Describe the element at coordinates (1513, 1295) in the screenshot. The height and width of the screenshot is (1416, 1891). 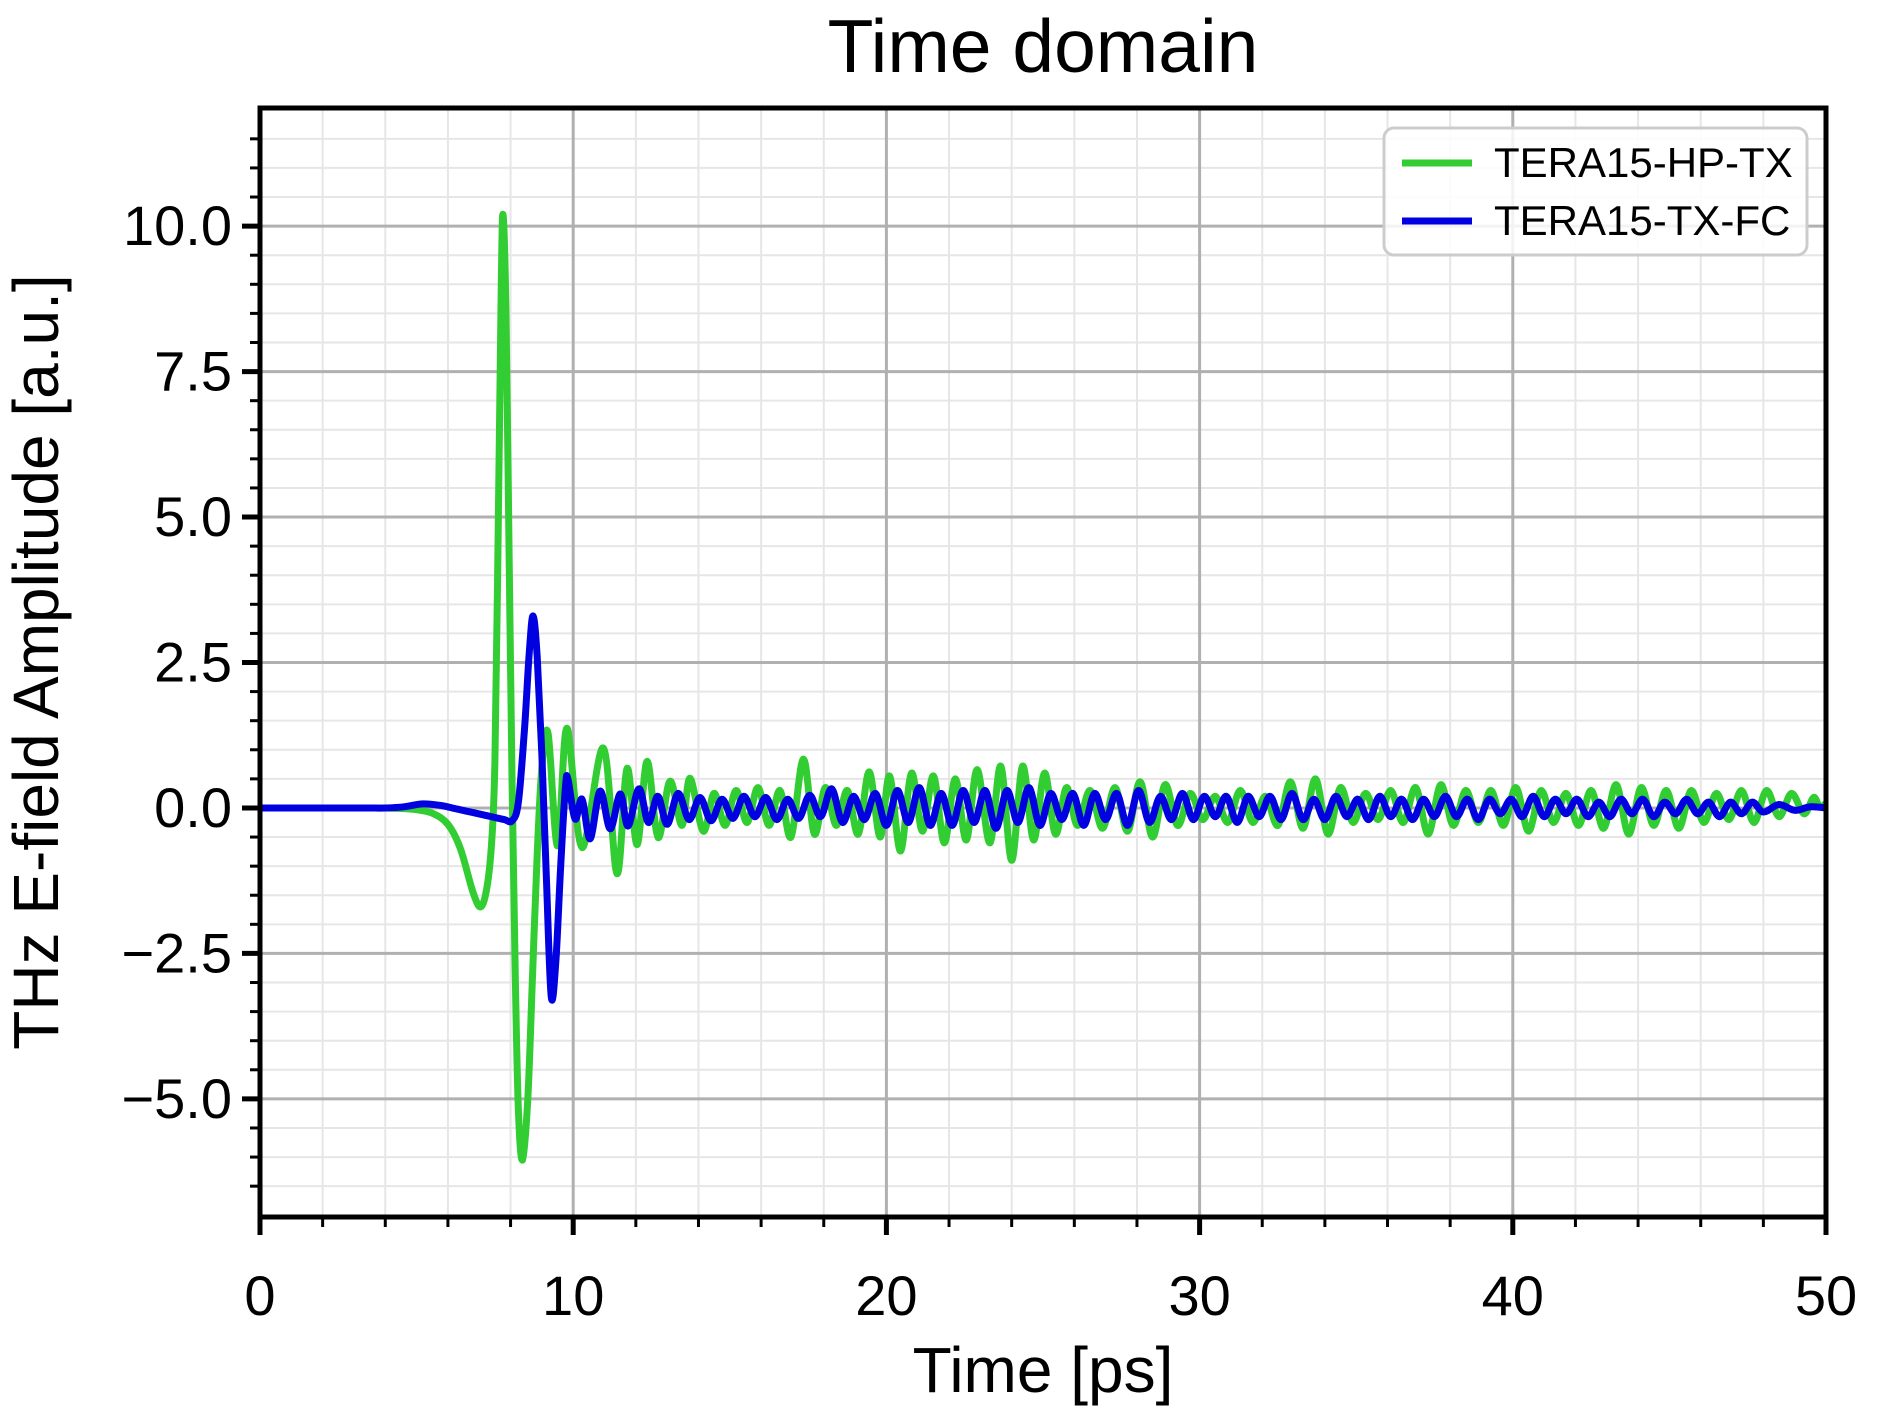
I see `x-tick-label: 40` at that location.